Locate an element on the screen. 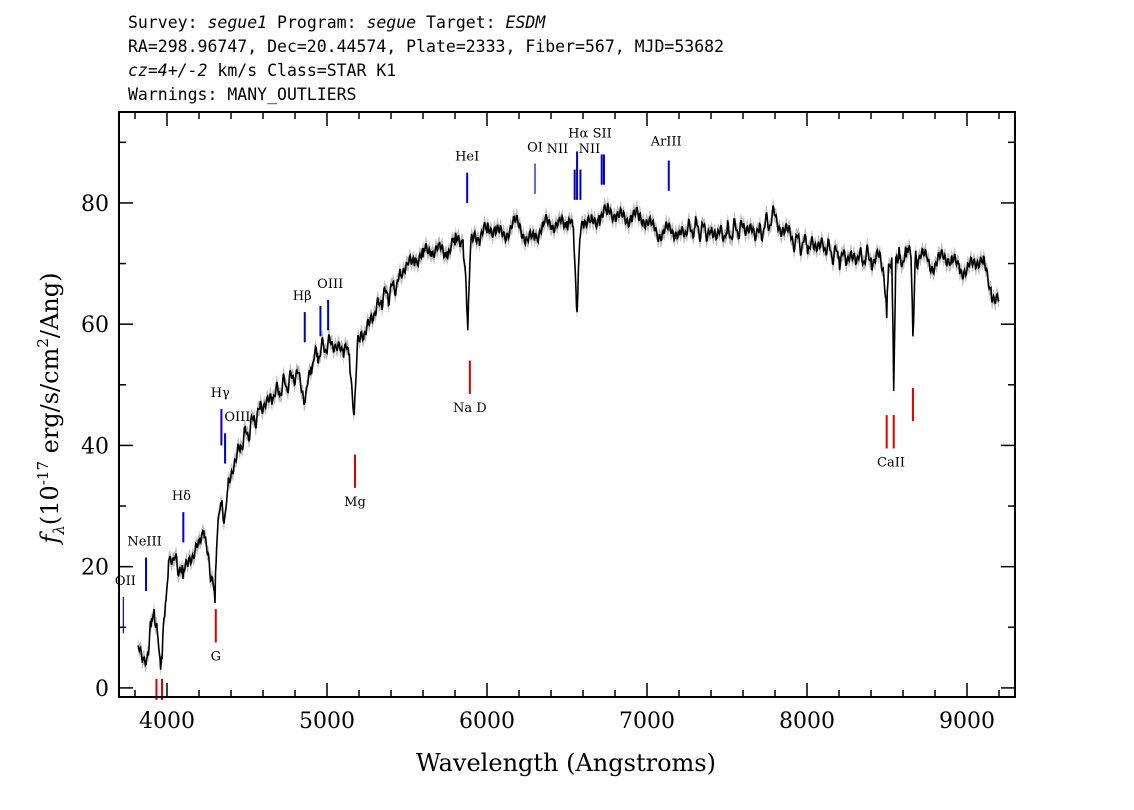  x-tick-label-1: 5000 is located at coordinates (327, 721).